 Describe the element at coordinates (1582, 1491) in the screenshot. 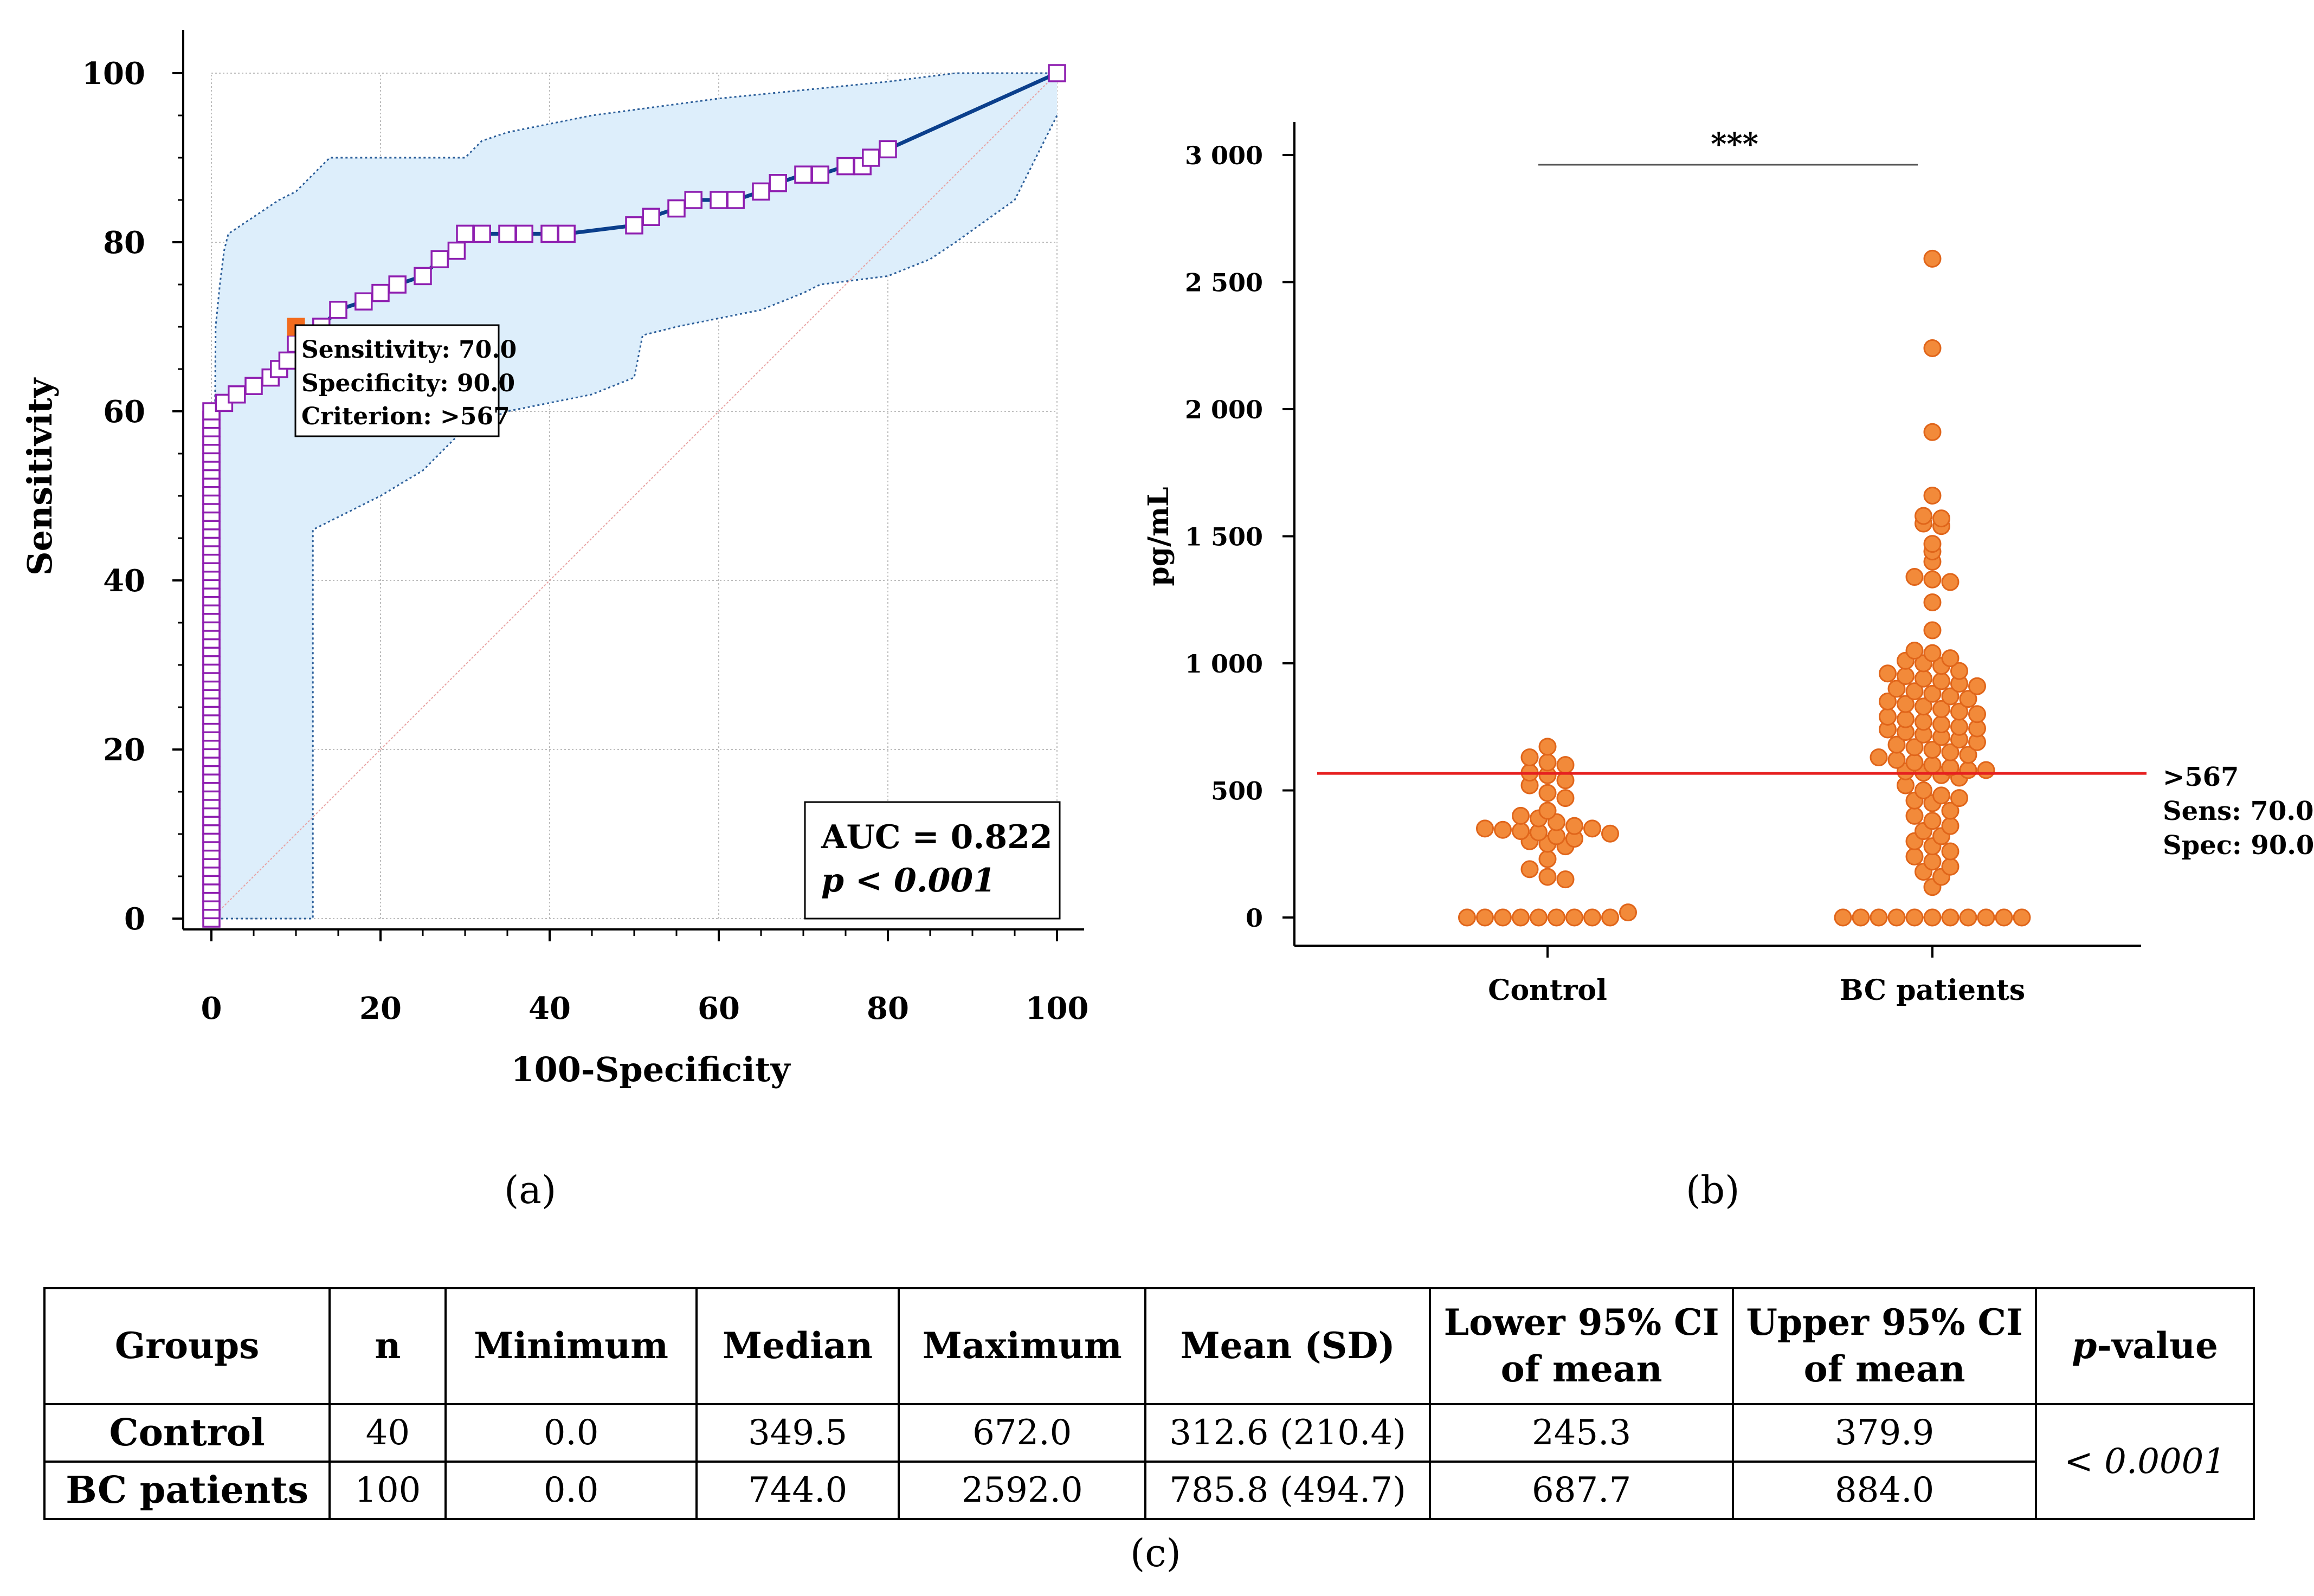

I see `cell-lower-ci: 687.7` at that location.